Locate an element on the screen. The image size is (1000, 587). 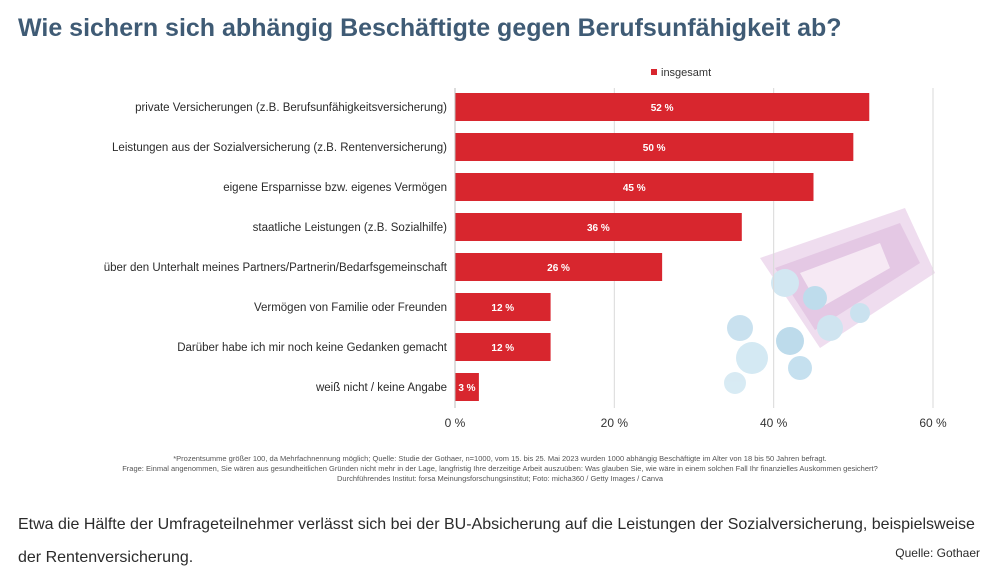
legend-swatch is located at coordinates (654, 72).